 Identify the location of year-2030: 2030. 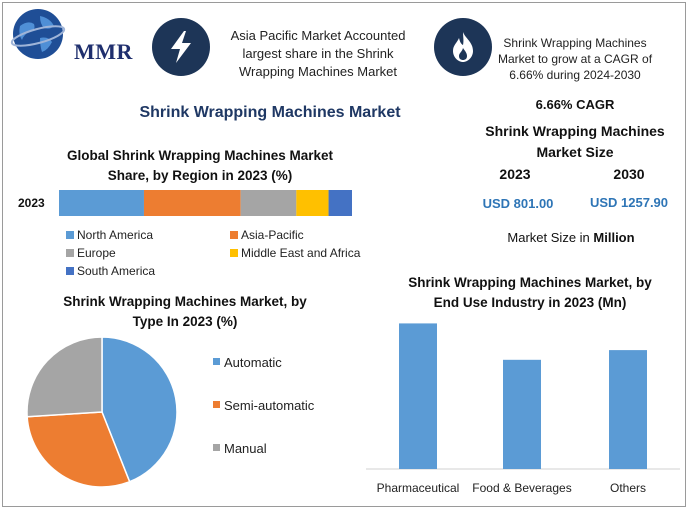
(629, 174).